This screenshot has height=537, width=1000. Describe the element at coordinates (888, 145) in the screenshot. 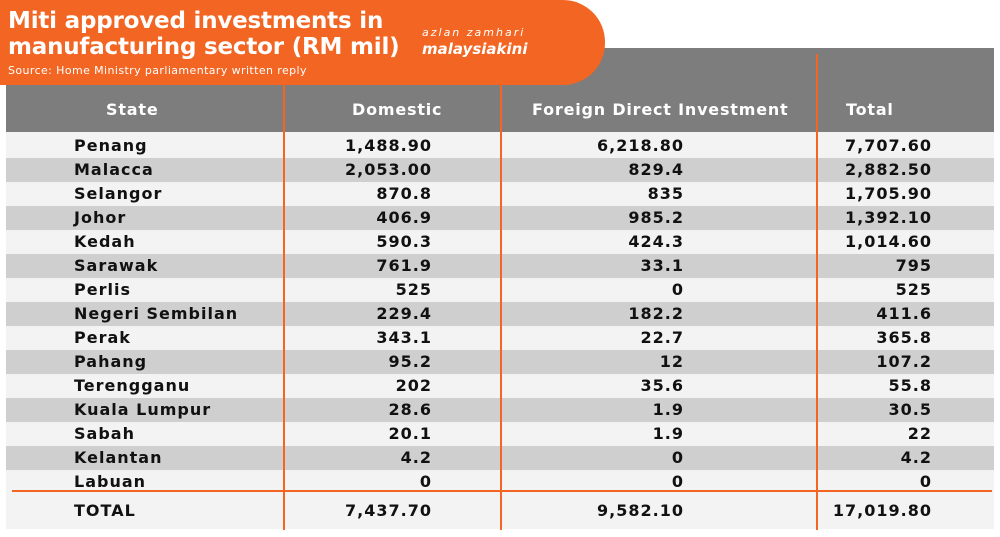

I see `cell-total: 7,707.60` at that location.